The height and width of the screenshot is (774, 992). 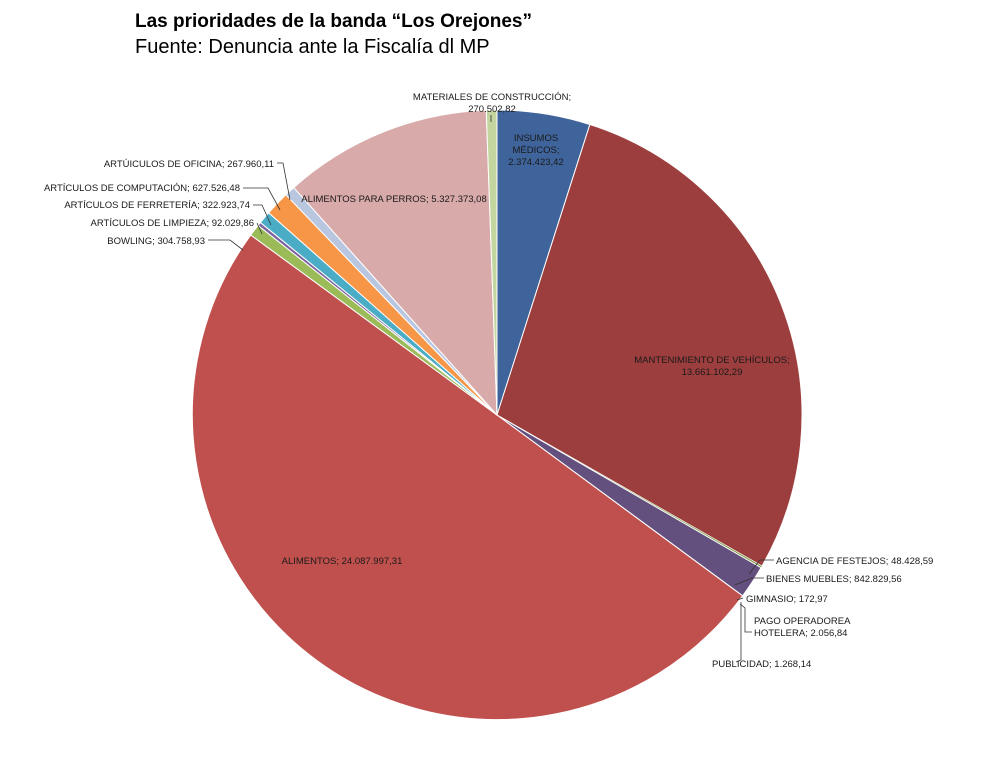 I want to click on leader-line-publicidad, so click(x=738, y=632).